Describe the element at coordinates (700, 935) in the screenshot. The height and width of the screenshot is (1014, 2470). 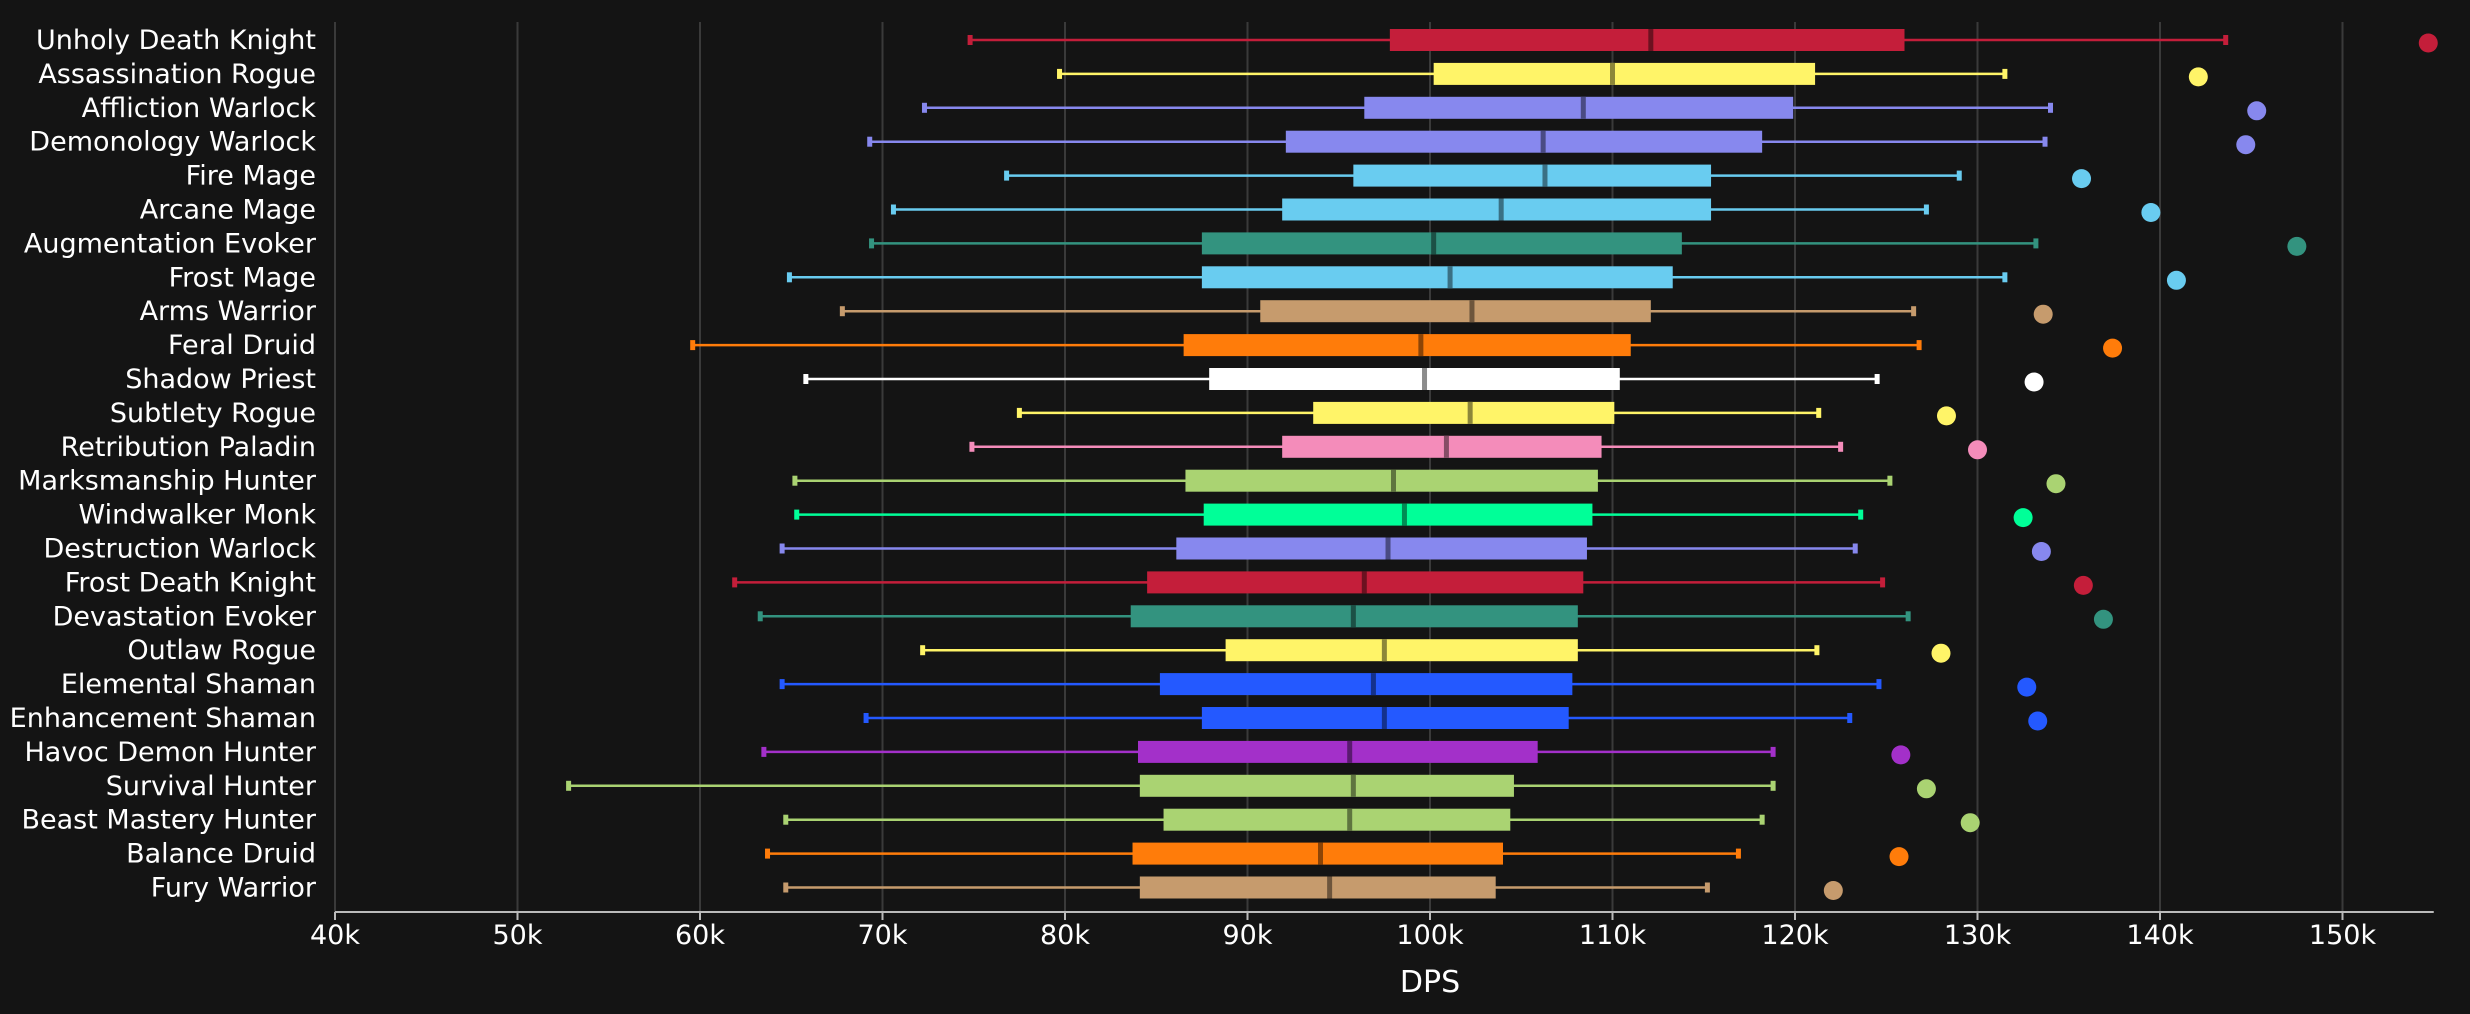
I see `x-tick-label: 60k` at that location.